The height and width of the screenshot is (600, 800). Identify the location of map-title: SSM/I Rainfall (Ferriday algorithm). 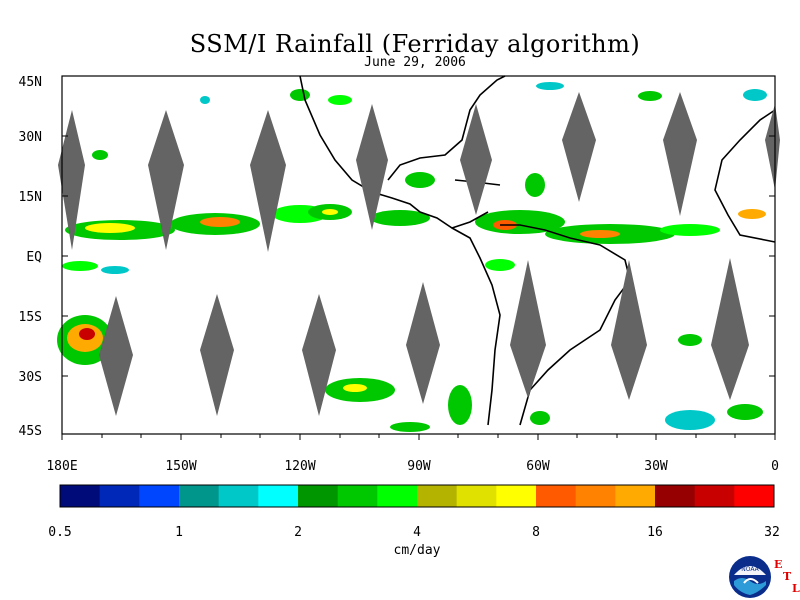
(415, 44).